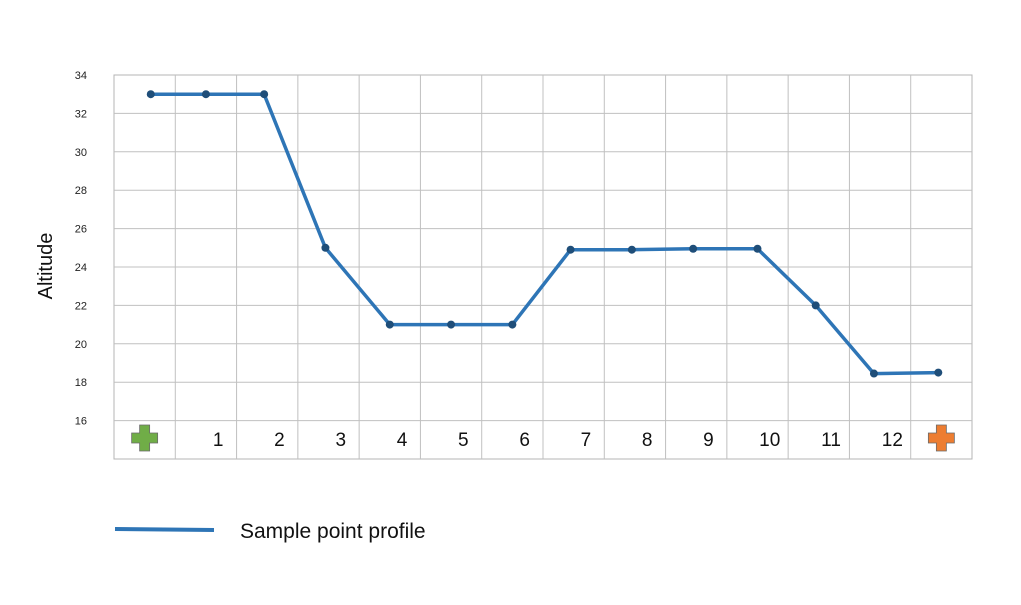 The image size is (1021, 605). I want to click on x-tick-label: 7, so click(586, 440).